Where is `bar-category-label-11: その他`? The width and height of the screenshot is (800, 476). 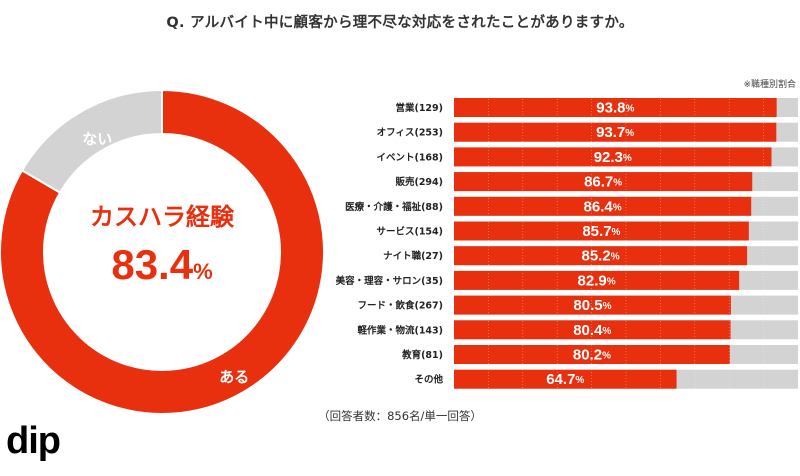
bar-category-label-11: その他 is located at coordinates (428, 380).